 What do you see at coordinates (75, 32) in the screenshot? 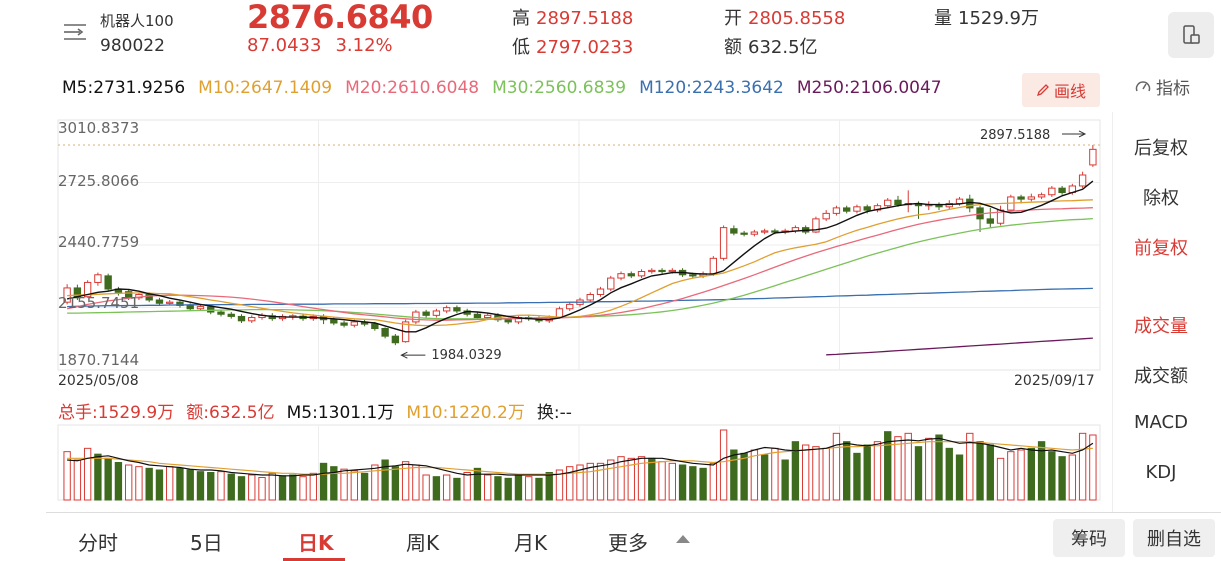
I see `menu-icon` at bounding box center [75, 32].